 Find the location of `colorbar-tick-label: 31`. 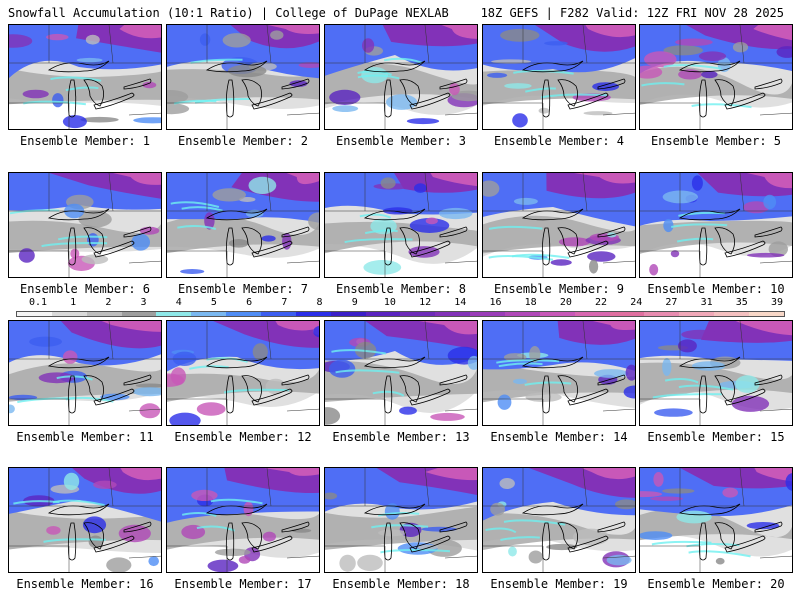

colorbar-tick-label: 31 is located at coordinates (706, 302).